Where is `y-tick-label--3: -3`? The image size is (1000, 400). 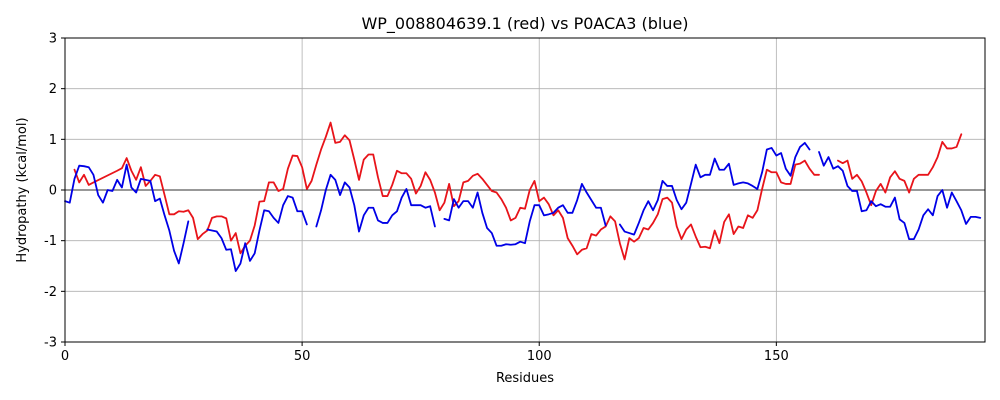
y-tick-label--3: -3 is located at coordinates (50, 343).